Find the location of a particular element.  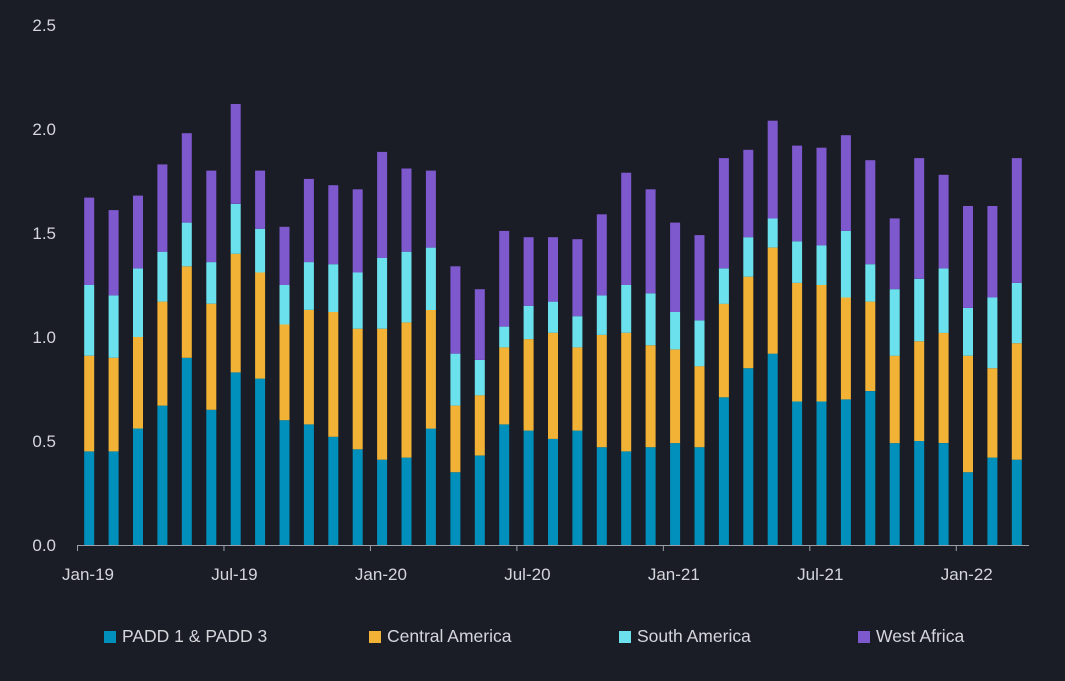

x-tick-label: Jul-19 is located at coordinates (234, 574).